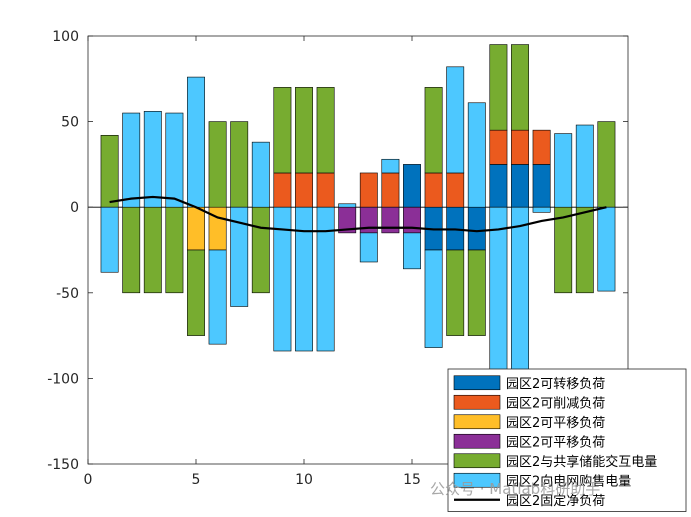 The height and width of the screenshot is (517, 691). What do you see at coordinates (412, 251) in the screenshot?
I see `bar-s5-x15` at bounding box center [412, 251].